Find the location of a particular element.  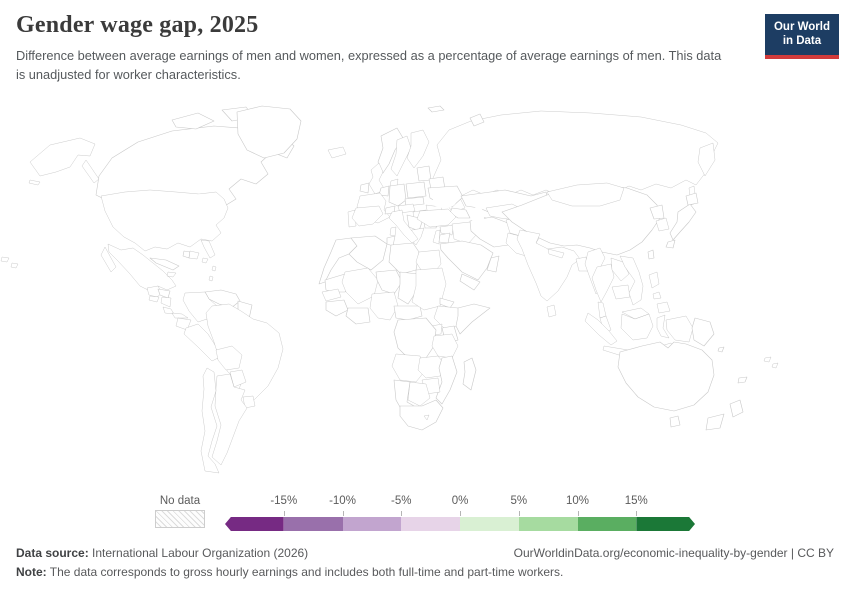

country-mexico-baja is located at coordinates (108, 259).